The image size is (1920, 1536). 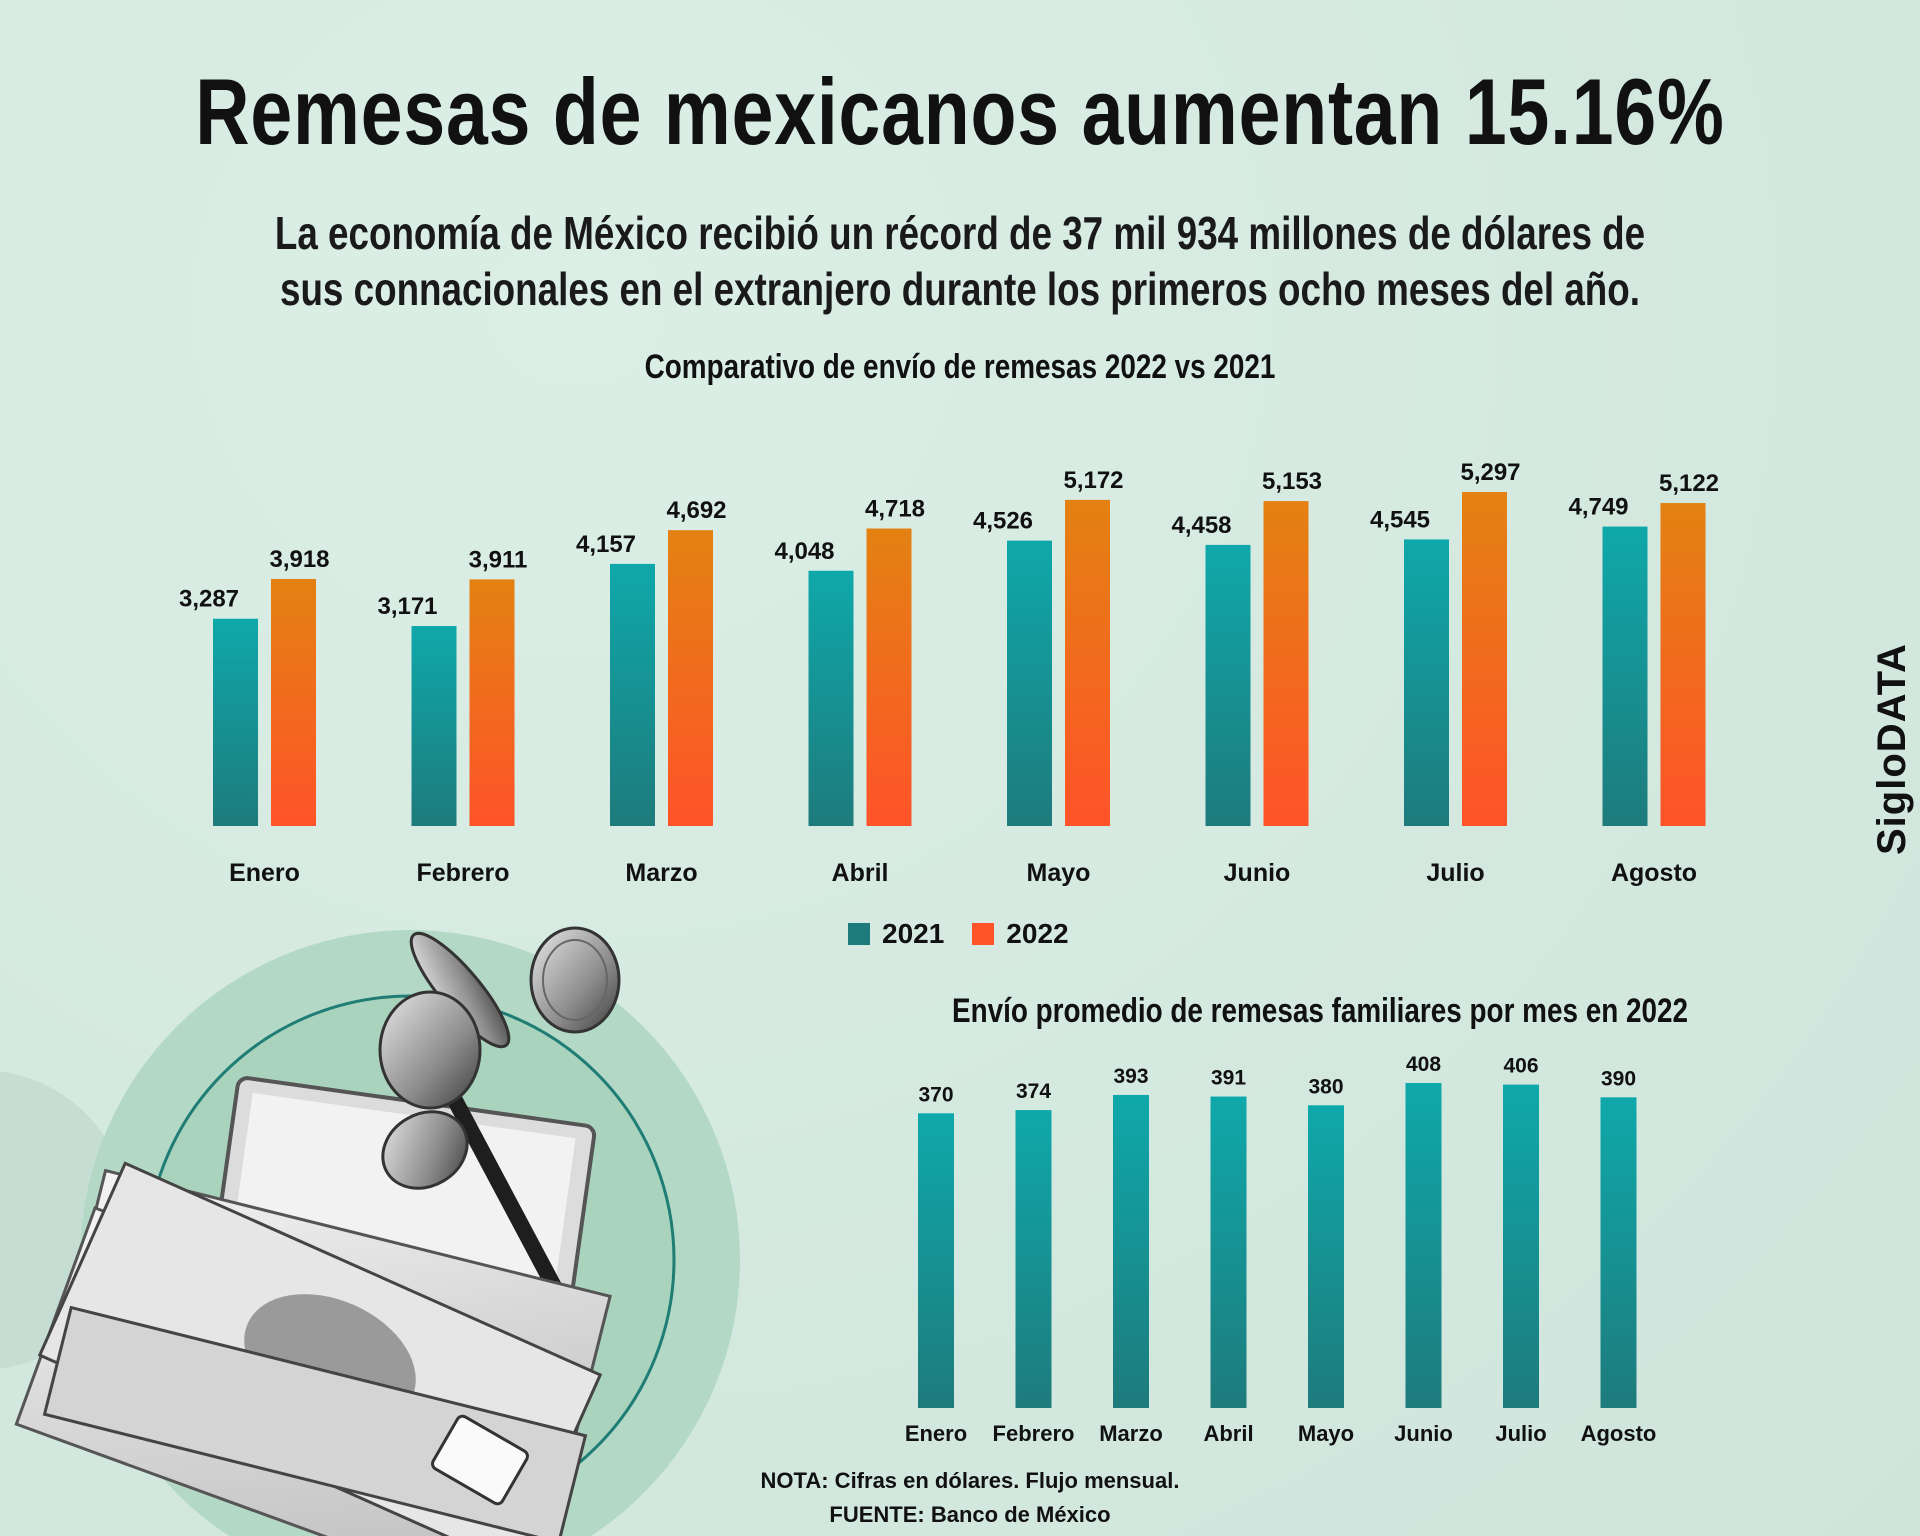 I want to click on footnote: NOTA: Cifras en dólares. Flujo mensual., so click(x=970, y=1480).